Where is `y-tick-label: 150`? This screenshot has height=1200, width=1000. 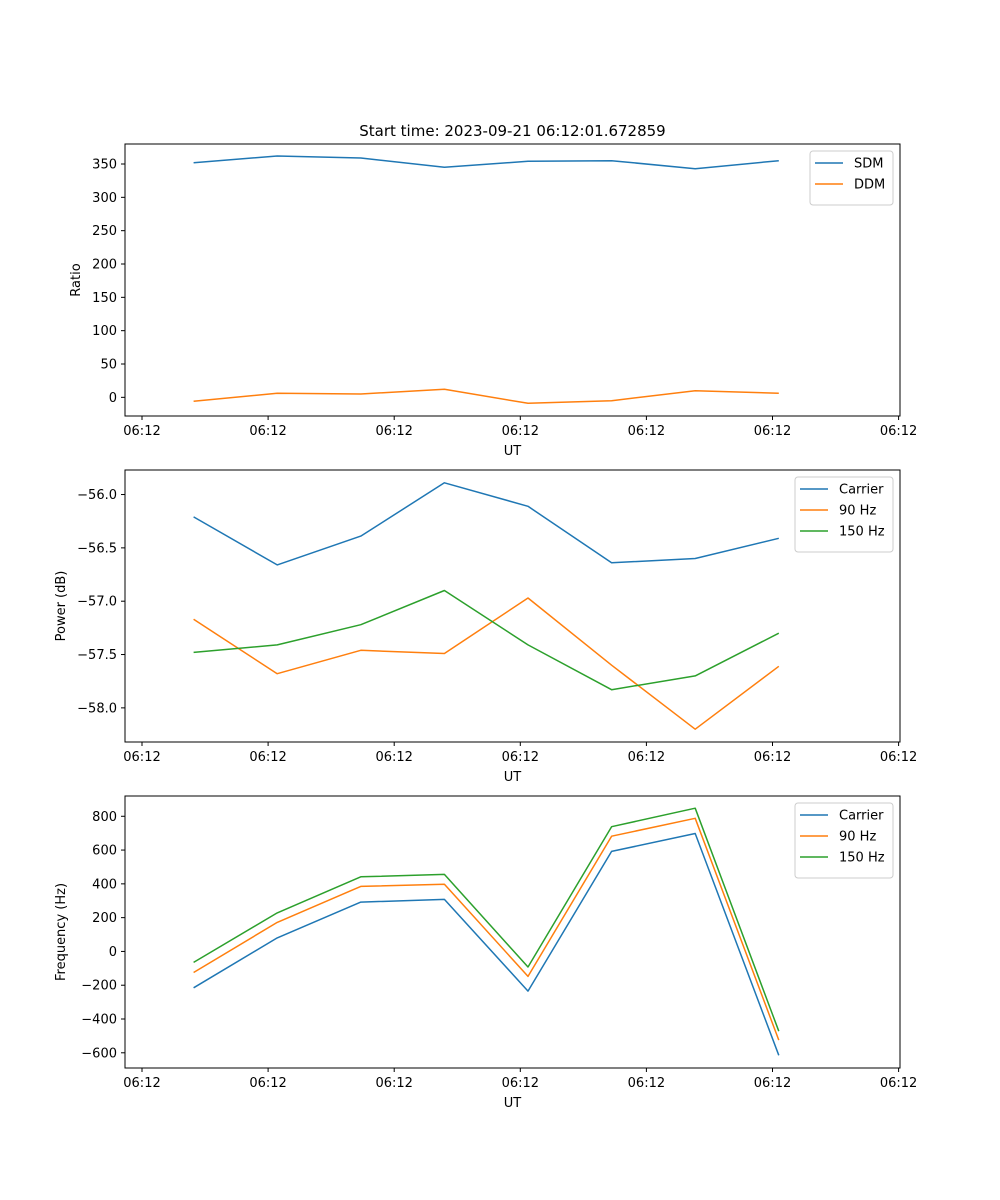 y-tick-label: 150 is located at coordinates (104, 298).